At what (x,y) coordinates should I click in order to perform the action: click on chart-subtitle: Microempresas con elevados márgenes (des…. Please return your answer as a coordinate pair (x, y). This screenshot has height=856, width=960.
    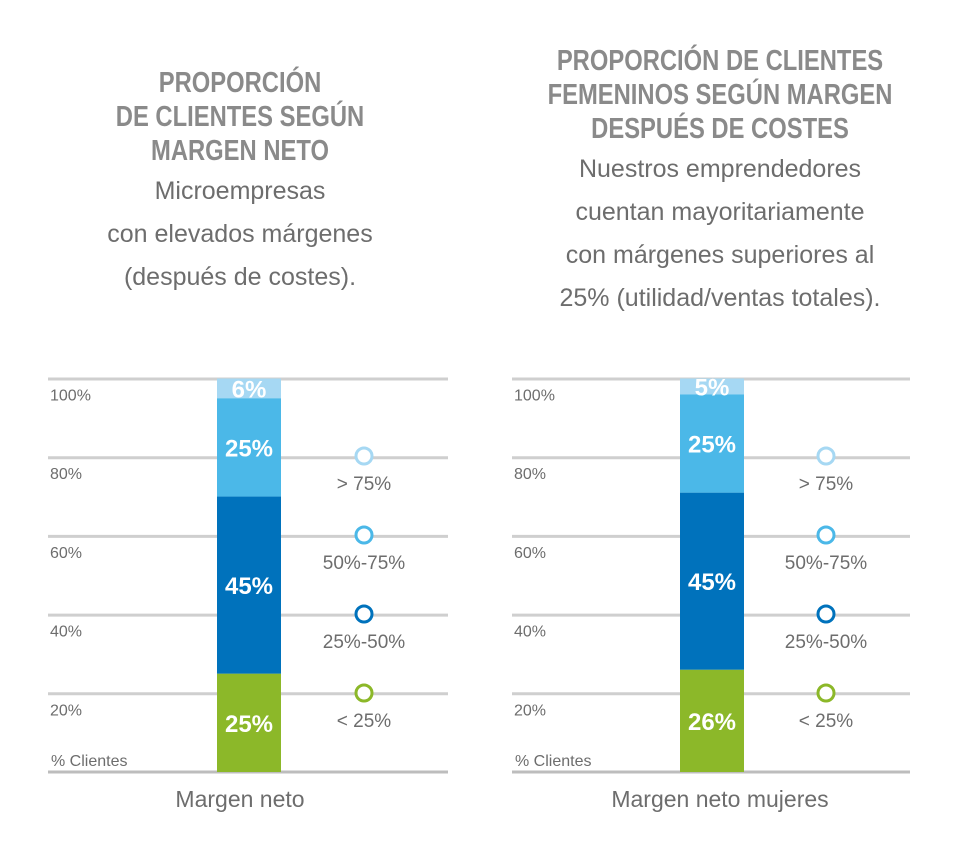
    Looking at the image, I should click on (240, 234).